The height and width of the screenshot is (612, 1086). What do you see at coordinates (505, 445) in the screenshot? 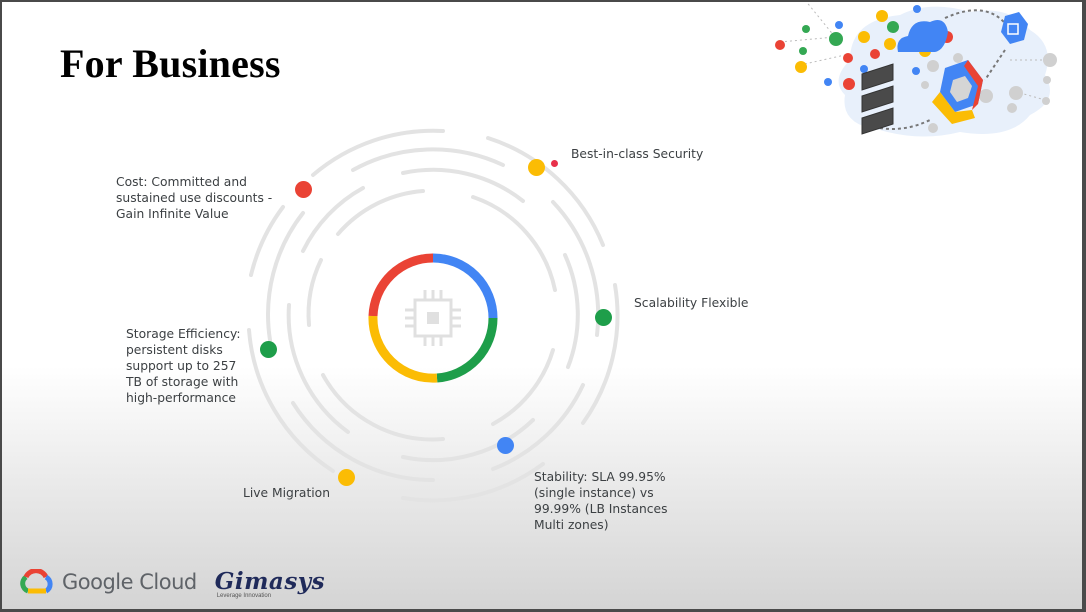
I see `stability-dot` at bounding box center [505, 445].